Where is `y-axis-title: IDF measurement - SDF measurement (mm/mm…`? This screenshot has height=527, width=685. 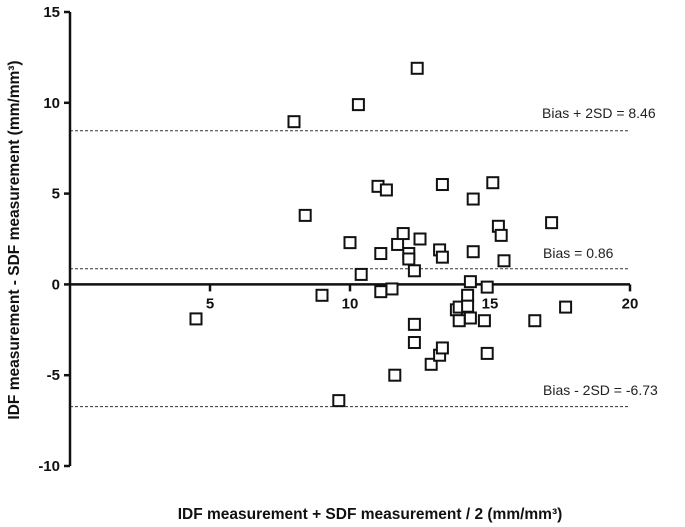
y-axis-title: IDF measurement - SDF measurement (mm/mm… is located at coordinates (14, 239).